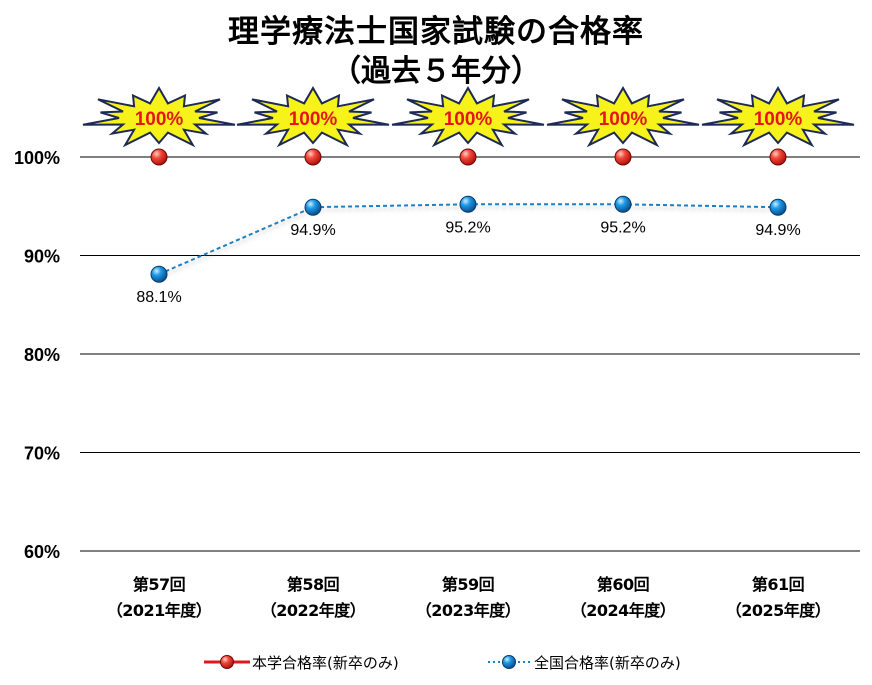  I want to click on national-rate-data-label: 88.1%, so click(158, 297).